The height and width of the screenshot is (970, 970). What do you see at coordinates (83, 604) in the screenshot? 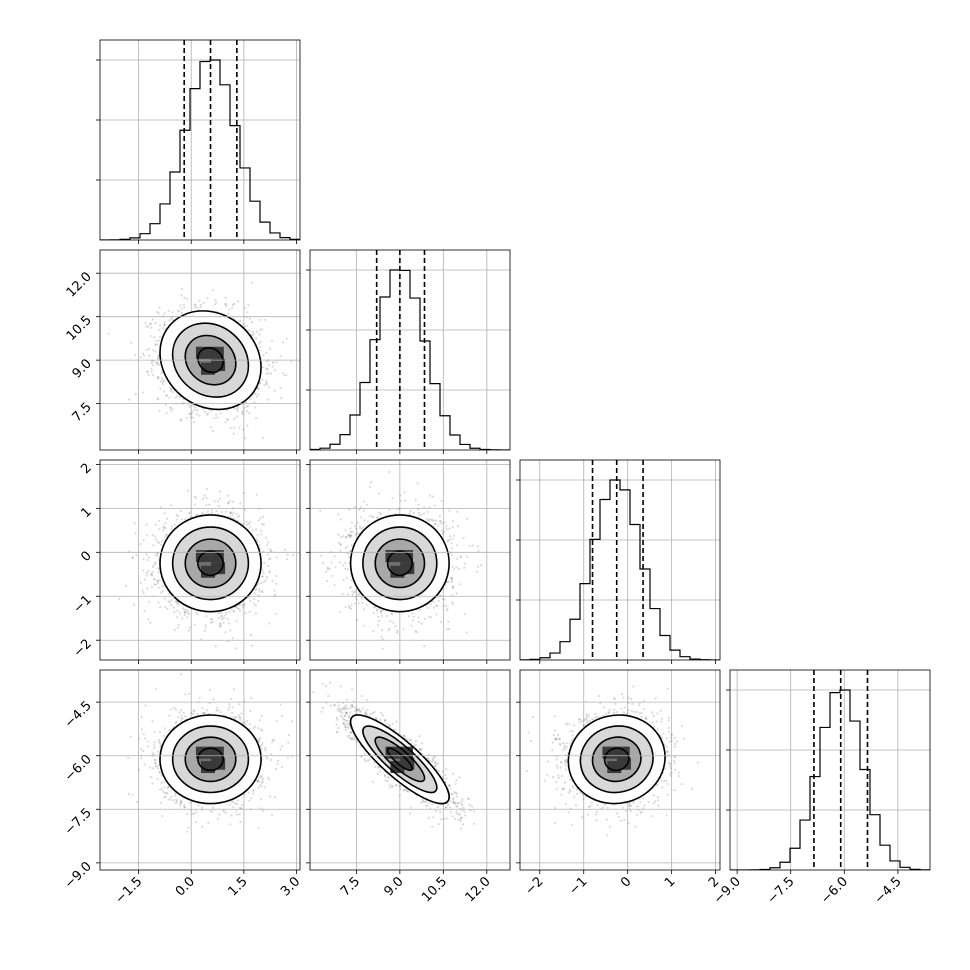
I see `y-tick-label: −1` at bounding box center [83, 604].